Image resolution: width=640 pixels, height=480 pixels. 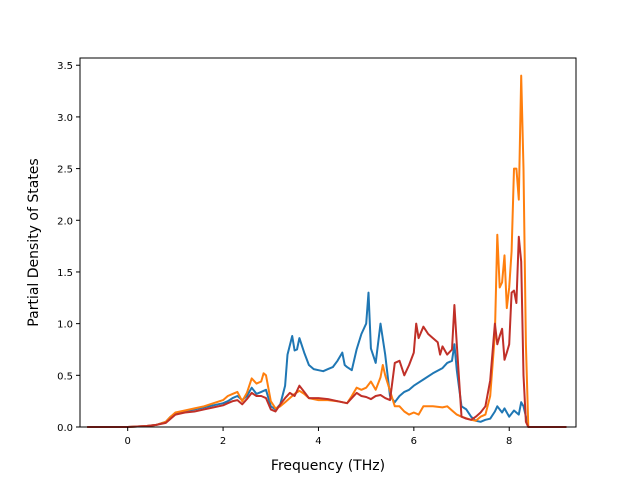 I want to click on x-axis: 0 2 4 6 8, so click(x=318, y=437).